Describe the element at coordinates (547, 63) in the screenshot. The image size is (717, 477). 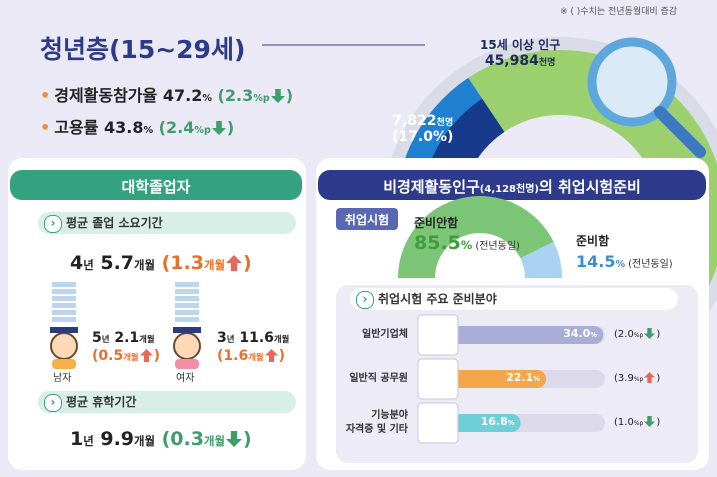
I see `total-unit: 천명` at that location.